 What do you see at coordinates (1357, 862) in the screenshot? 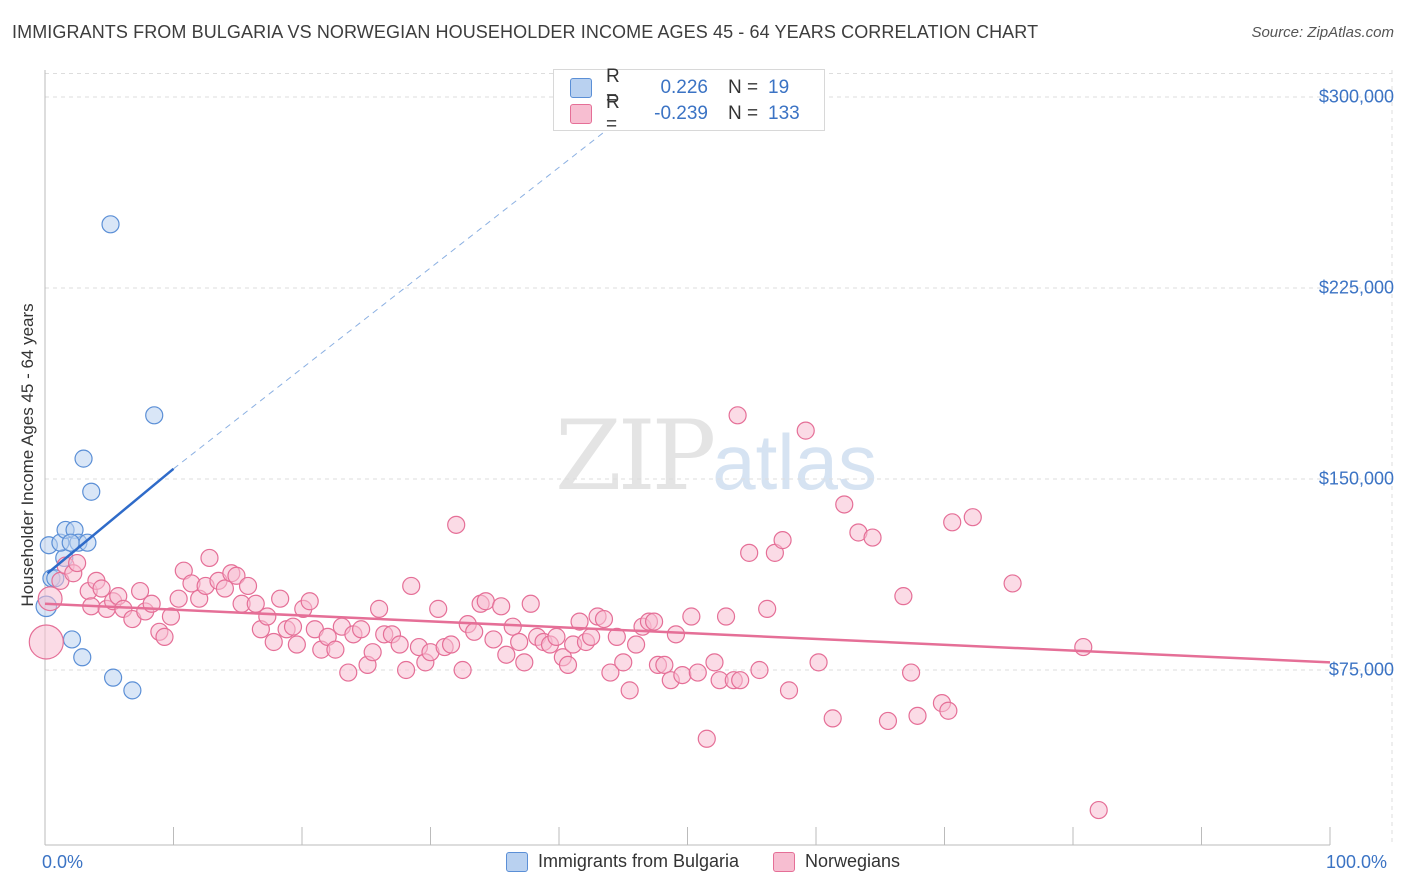
I see `x-tick-label: 100.0%` at bounding box center [1357, 862].